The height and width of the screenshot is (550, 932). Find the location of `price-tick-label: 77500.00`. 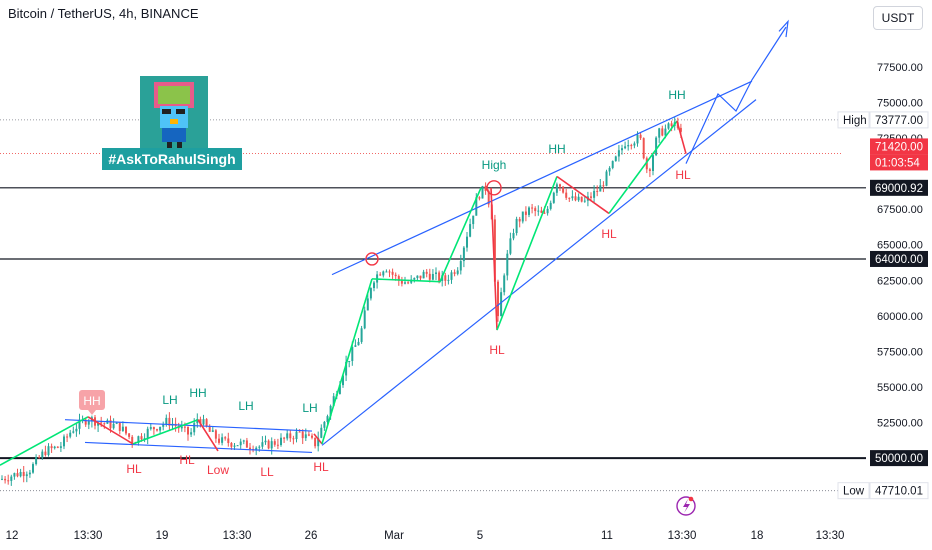

price-tick-label: 77500.00 is located at coordinates (900, 68).